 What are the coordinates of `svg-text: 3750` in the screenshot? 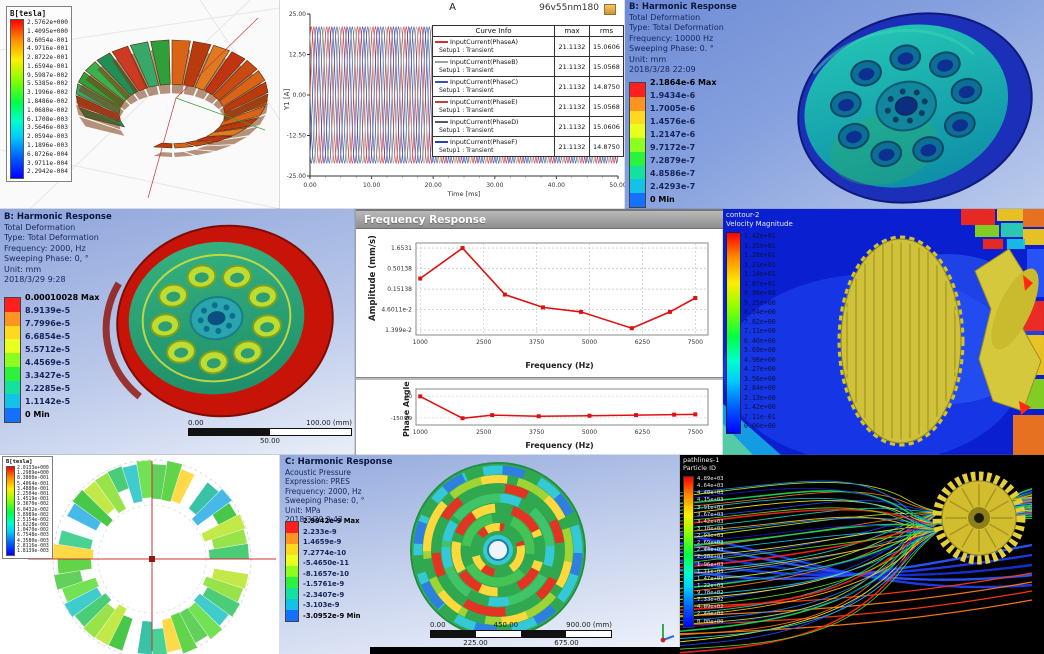 It's located at (536, 432).